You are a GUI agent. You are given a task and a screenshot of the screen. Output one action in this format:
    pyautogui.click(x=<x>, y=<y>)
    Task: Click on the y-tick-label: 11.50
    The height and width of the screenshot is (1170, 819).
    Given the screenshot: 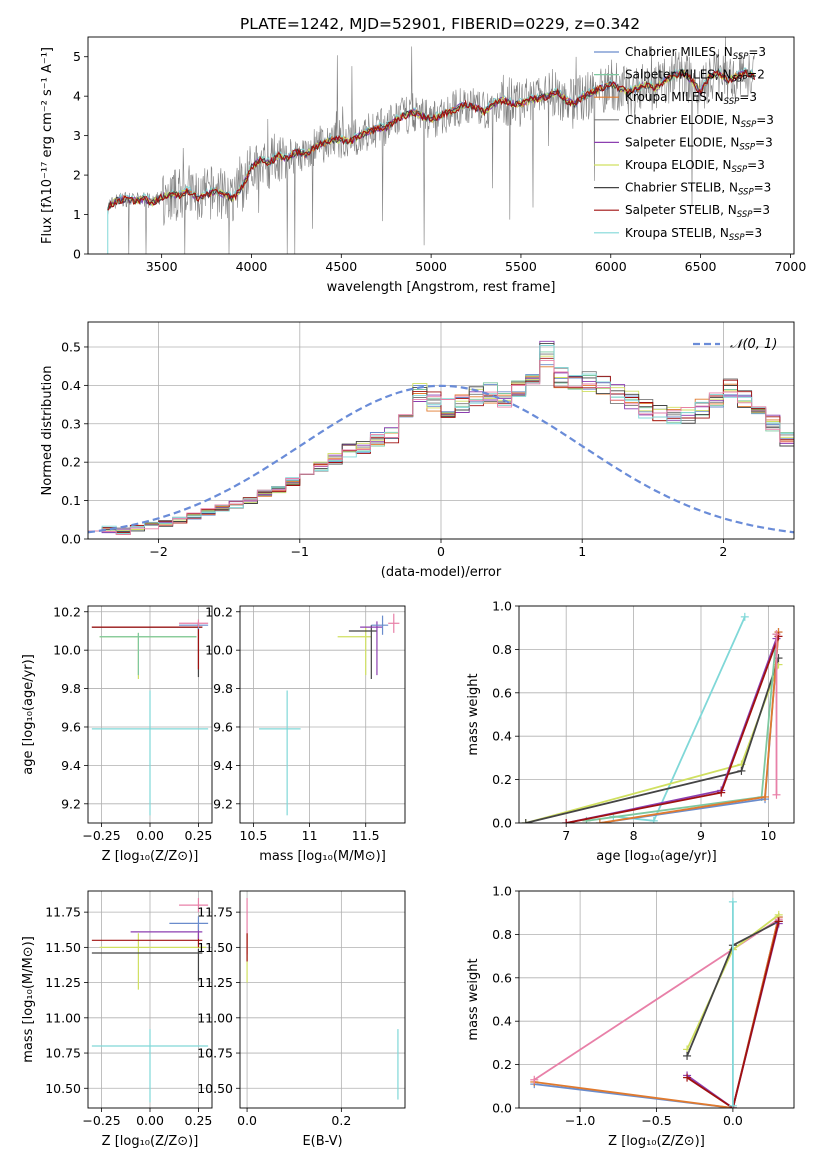 What is the action you would take?
    pyautogui.click(x=63, y=947)
    